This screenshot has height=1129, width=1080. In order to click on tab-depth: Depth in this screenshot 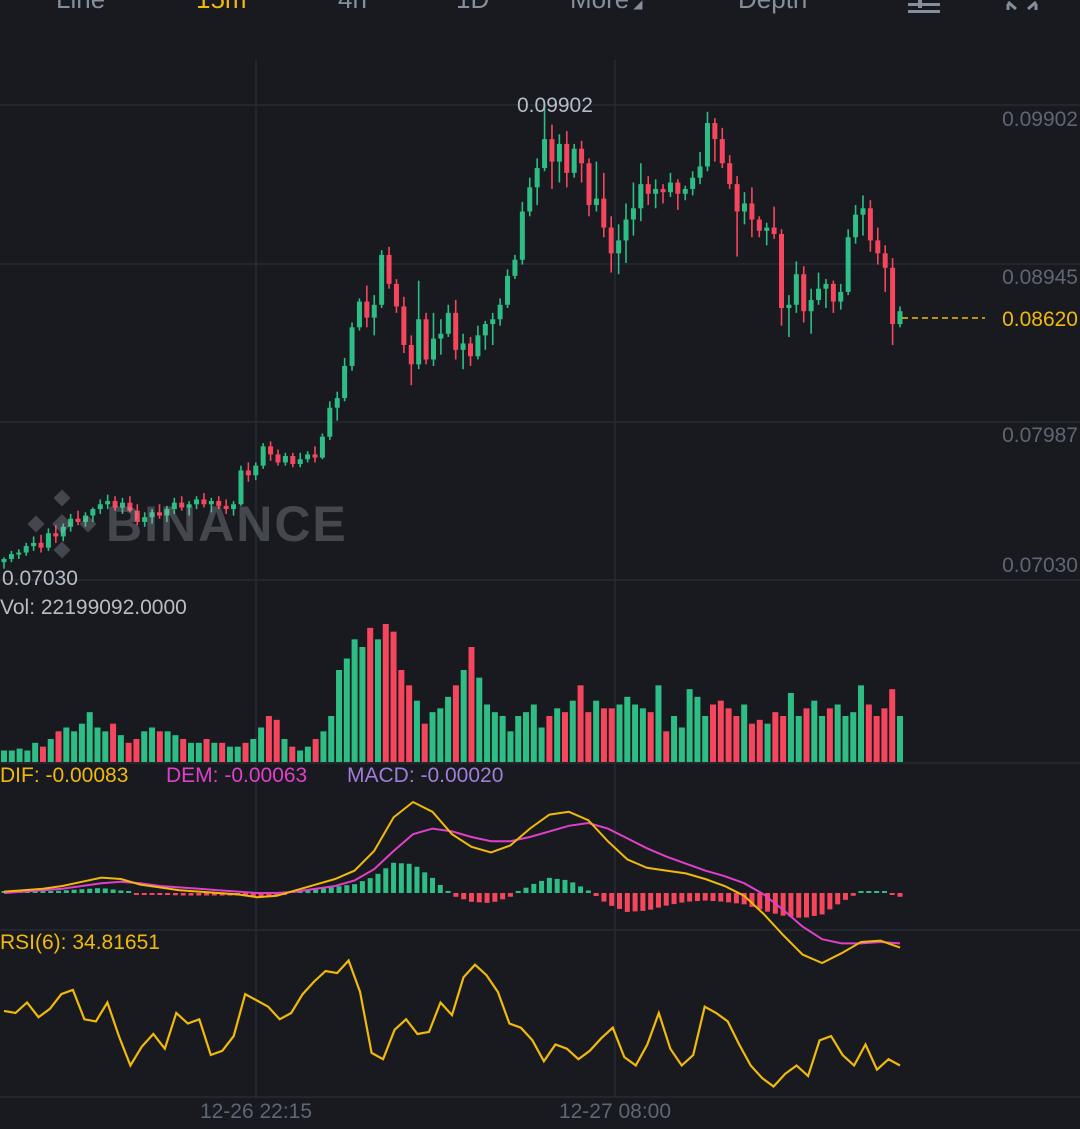, I will do `click(772, 7)`.